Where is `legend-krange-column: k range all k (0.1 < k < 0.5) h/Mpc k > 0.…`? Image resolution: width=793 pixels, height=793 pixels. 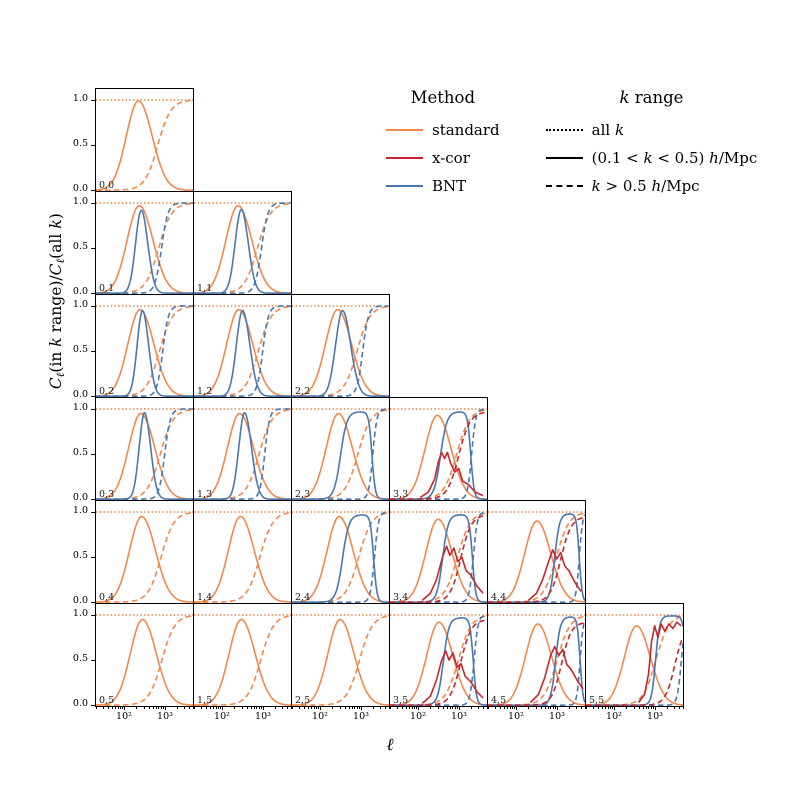
legend-krange-column: k range all k (0.1 < k < 0.5) h/Mpc k > 0.… is located at coordinates (651, 144).